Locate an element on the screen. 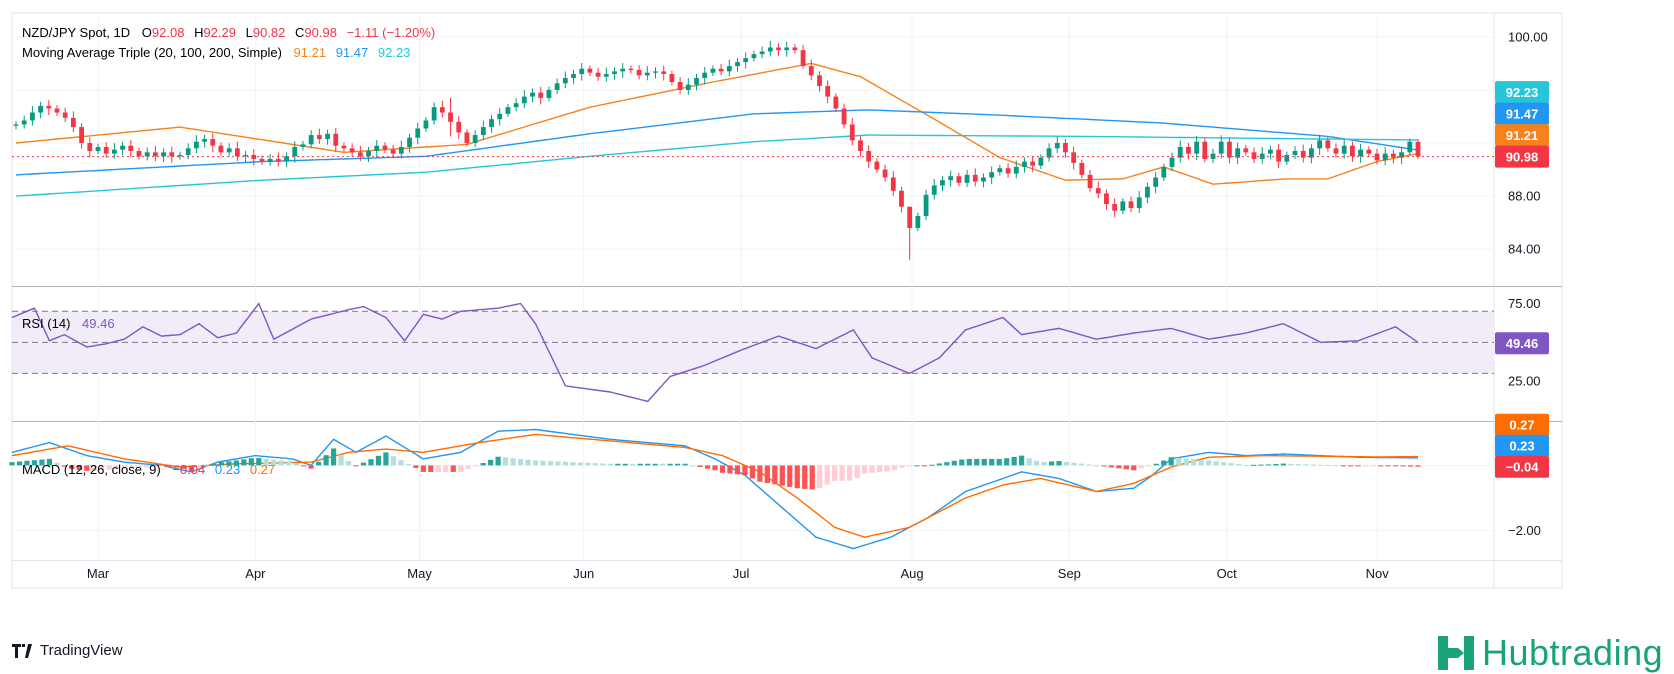 This screenshot has height=674, width=1674. macd-legend-label: MACD (12, 26, close, 9) is located at coordinates (91, 469).